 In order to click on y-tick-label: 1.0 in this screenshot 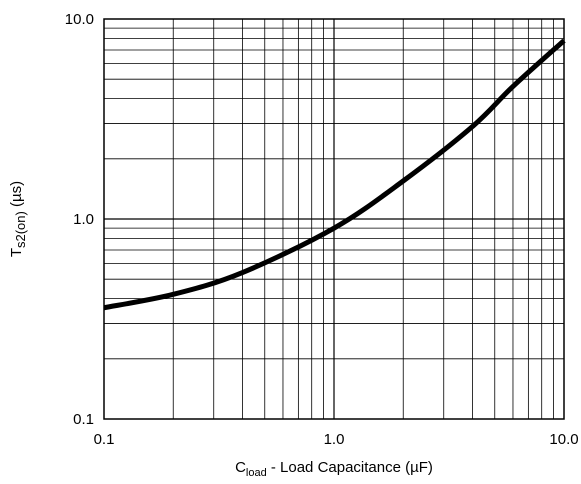, I will do `click(83, 219)`.